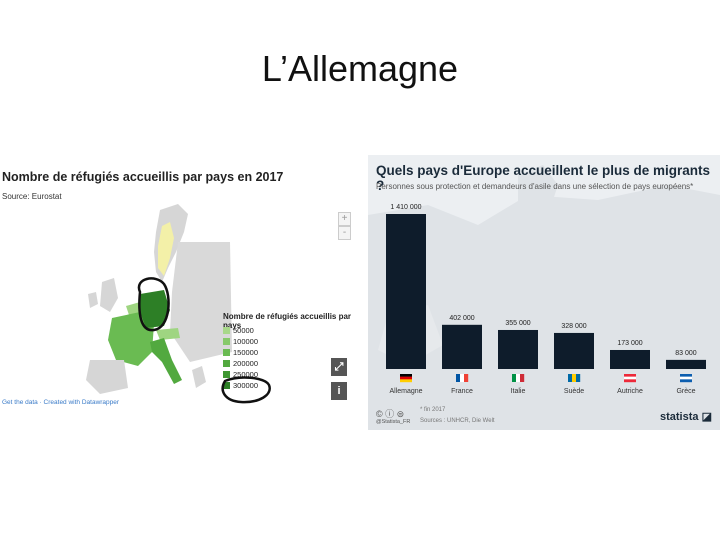  Describe the element at coordinates (574, 391) in the screenshot. I see `category-label: Suède` at that location.